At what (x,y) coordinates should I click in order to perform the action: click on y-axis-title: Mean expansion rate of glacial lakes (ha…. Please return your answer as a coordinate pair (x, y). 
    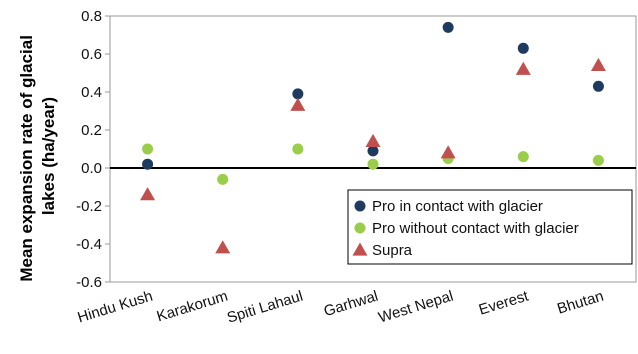
    Looking at the image, I should click on (37, 155).